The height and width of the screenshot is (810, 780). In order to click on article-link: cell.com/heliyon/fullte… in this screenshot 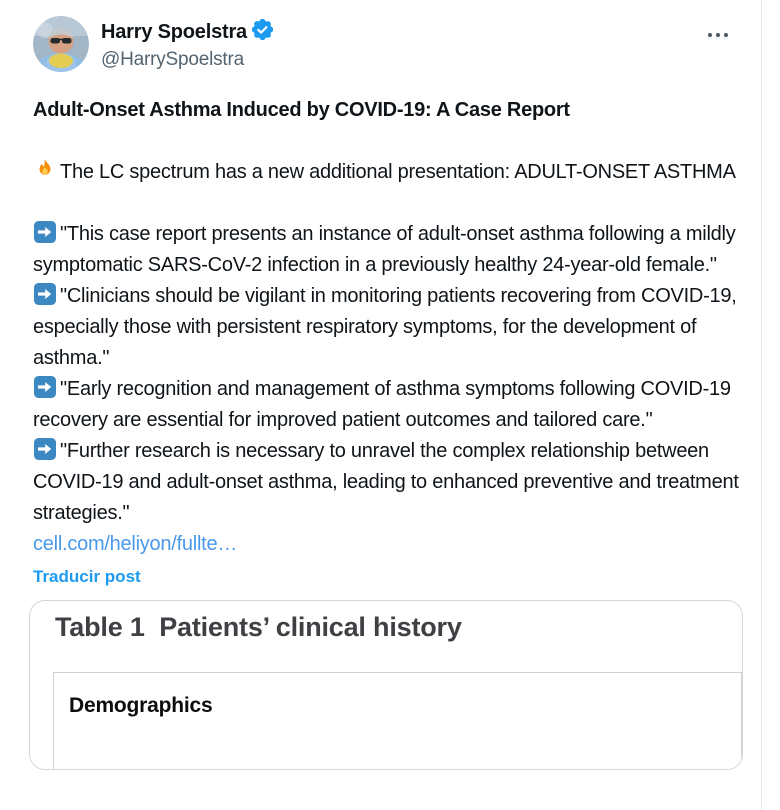, I will do `click(135, 544)`.